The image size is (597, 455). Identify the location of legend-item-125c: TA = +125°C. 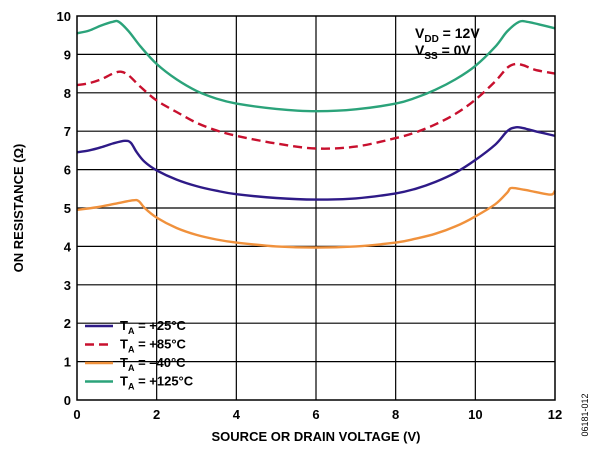
(139, 383).